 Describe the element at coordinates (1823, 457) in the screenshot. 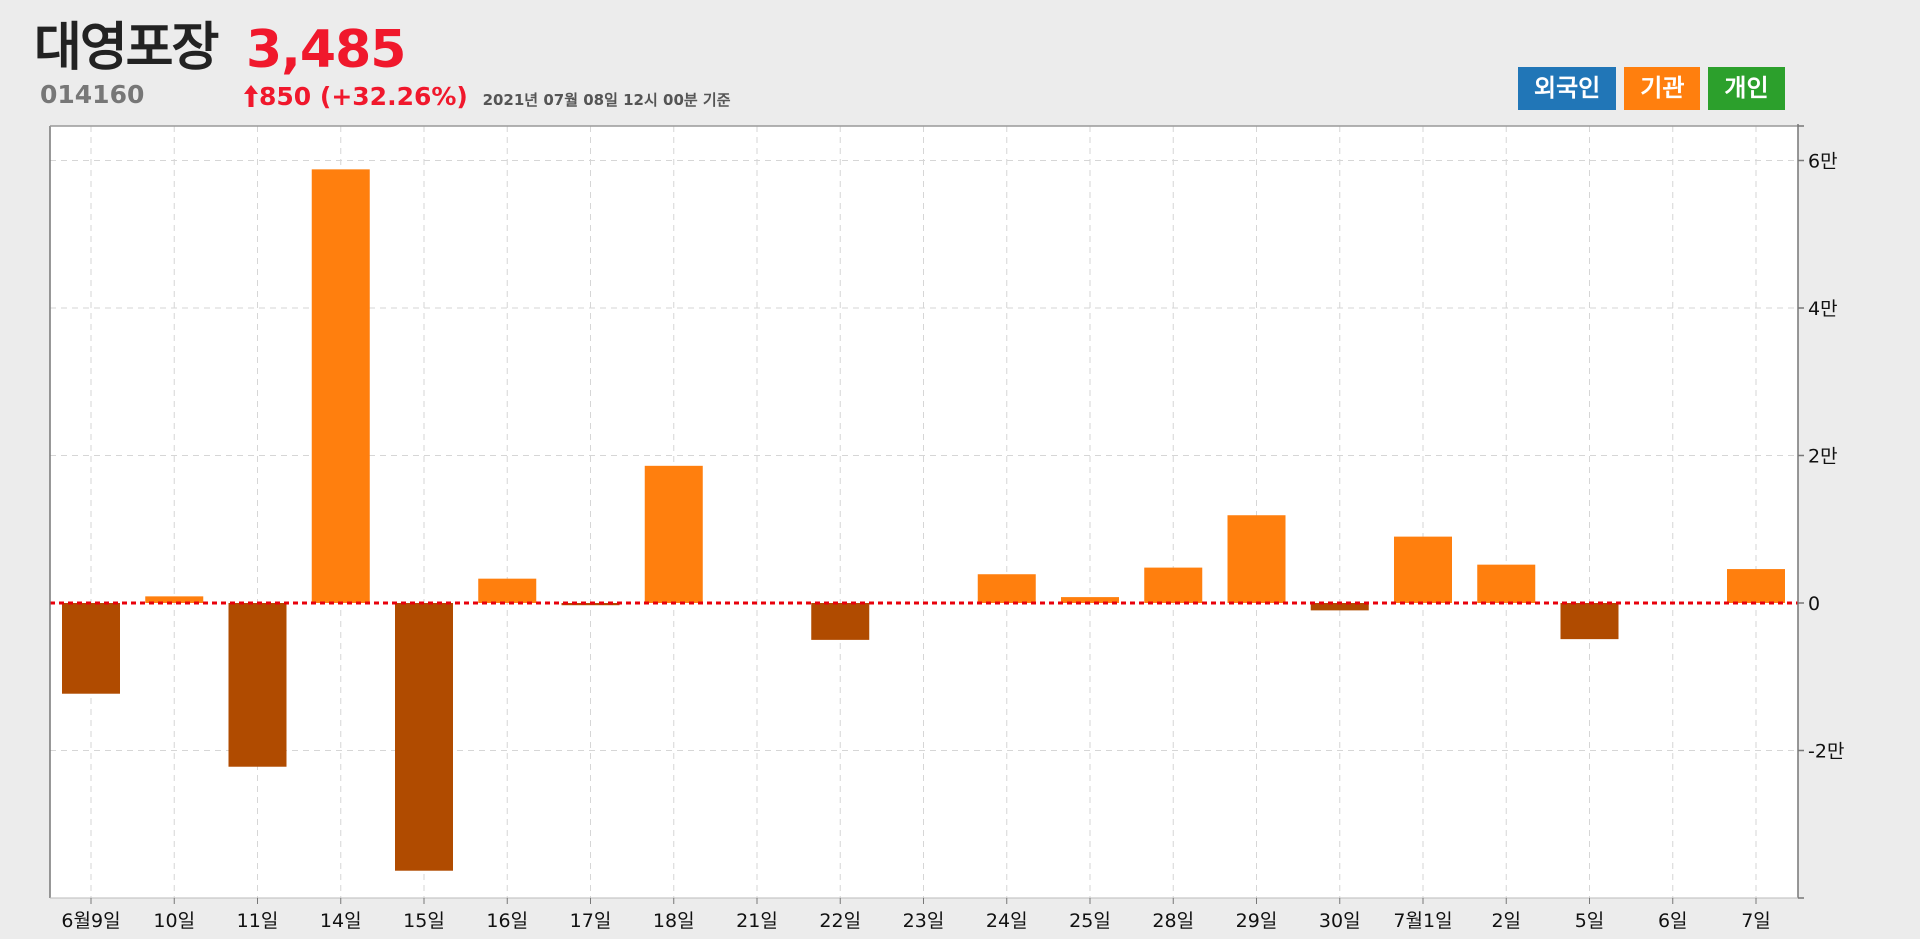

I see `y-tick-label: 2만` at that location.